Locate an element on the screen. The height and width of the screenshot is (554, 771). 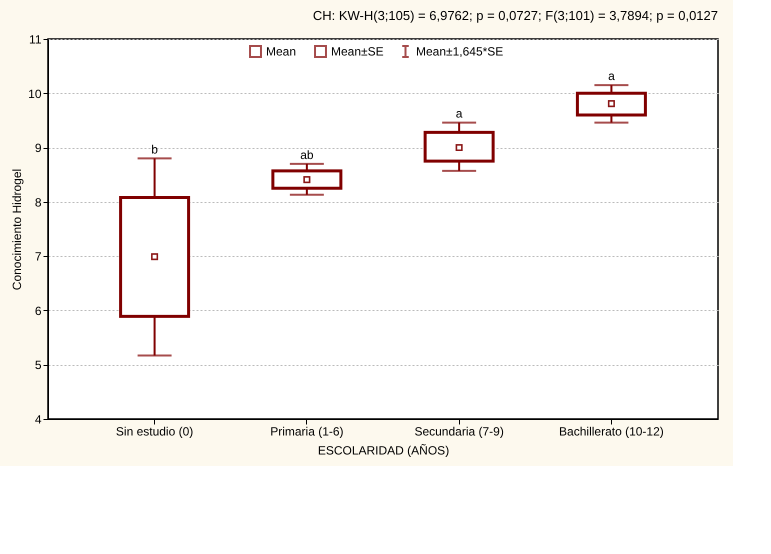
legend-label: Mean±1,645*SE is located at coordinates (460, 51).